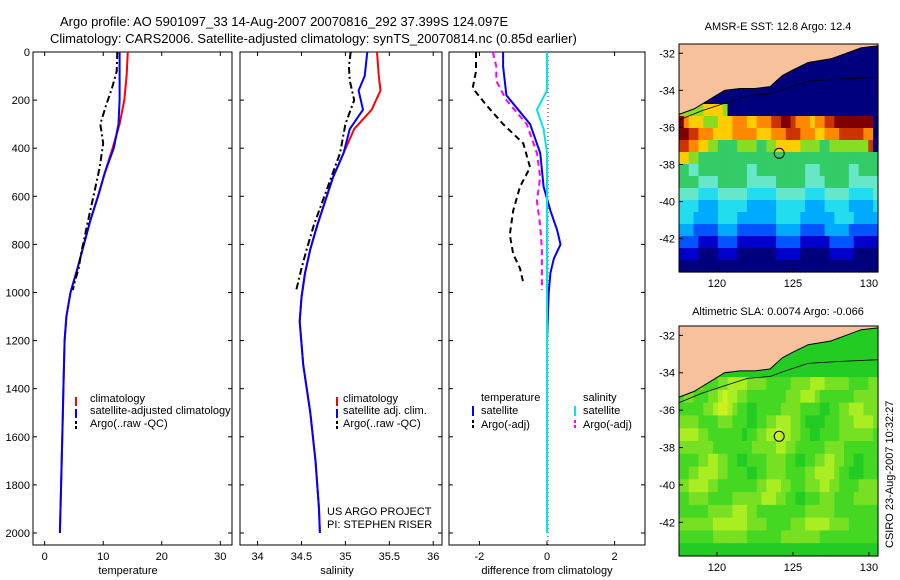 This screenshot has height=580, width=900. I want to click on x-tick-label: 0, so click(547, 557).